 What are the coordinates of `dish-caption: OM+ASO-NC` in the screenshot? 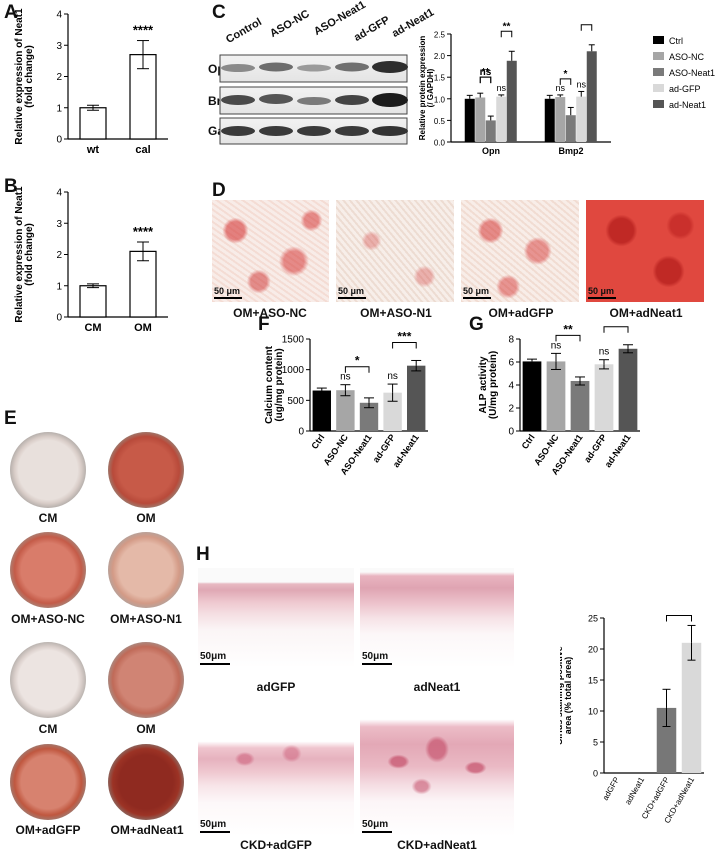 It's located at (48, 619).